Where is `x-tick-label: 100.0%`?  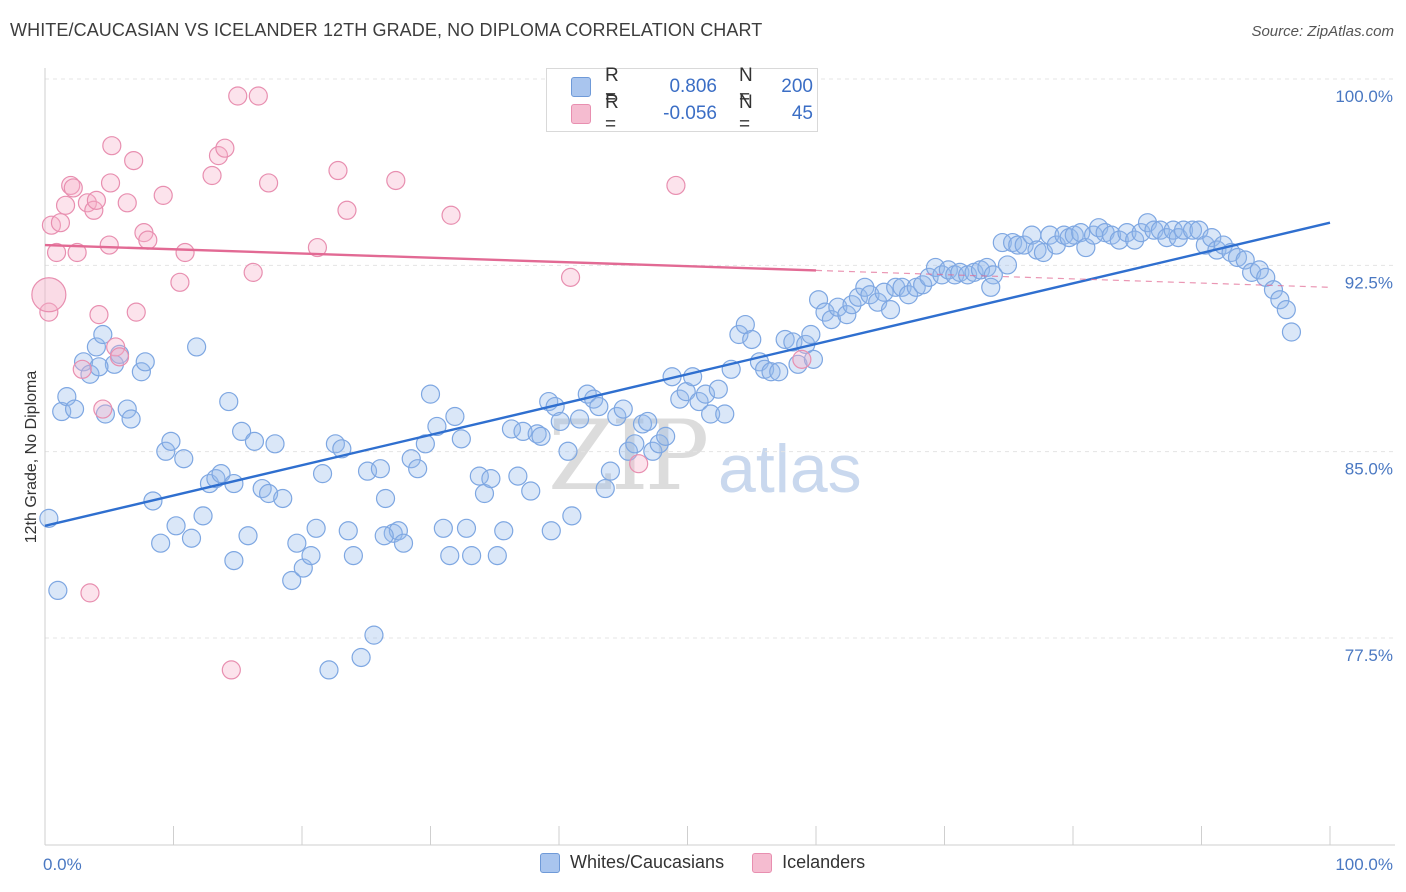
x-tick-label: 100.0% is located at coordinates (1364, 864).